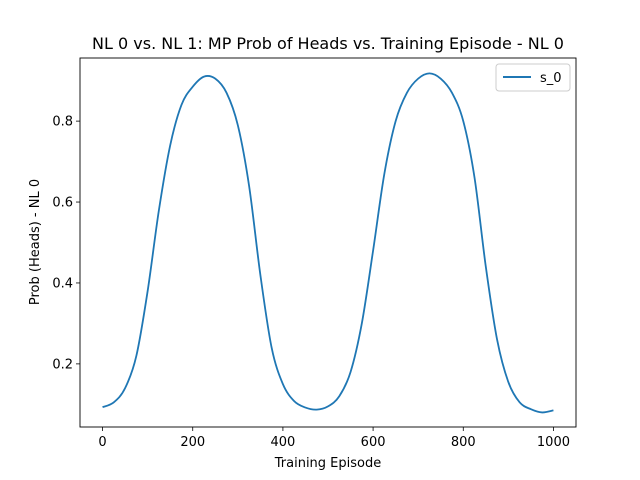 This screenshot has height=480, width=640. I want to click on x-tick-label: 0, so click(102, 442).